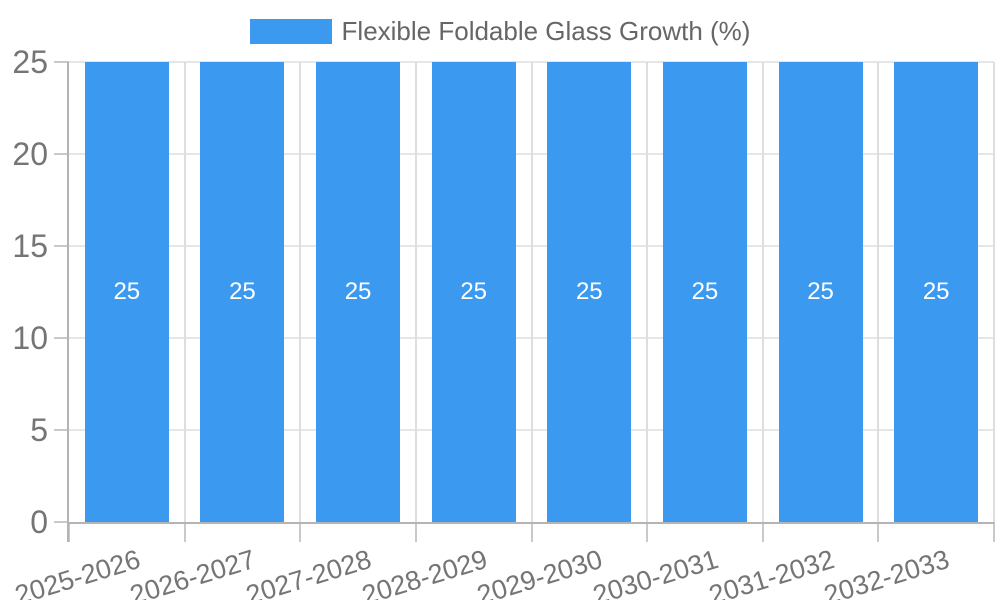 The width and height of the screenshot is (1000, 600). I want to click on legend-item: Flexible Foldable Glass Growth (%), so click(500, 31).